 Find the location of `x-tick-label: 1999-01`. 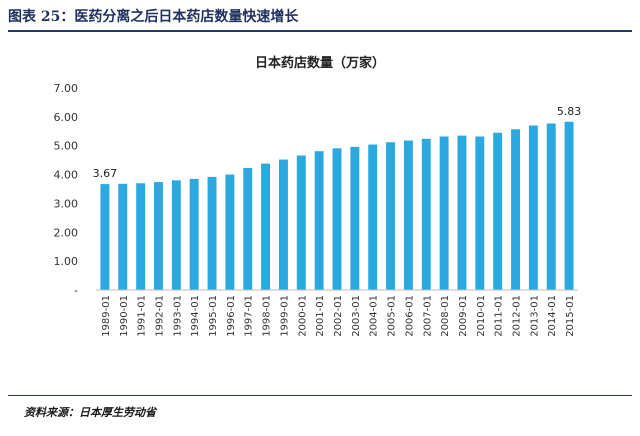

x-tick-label: 1999-01 is located at coordinates (284, 316).